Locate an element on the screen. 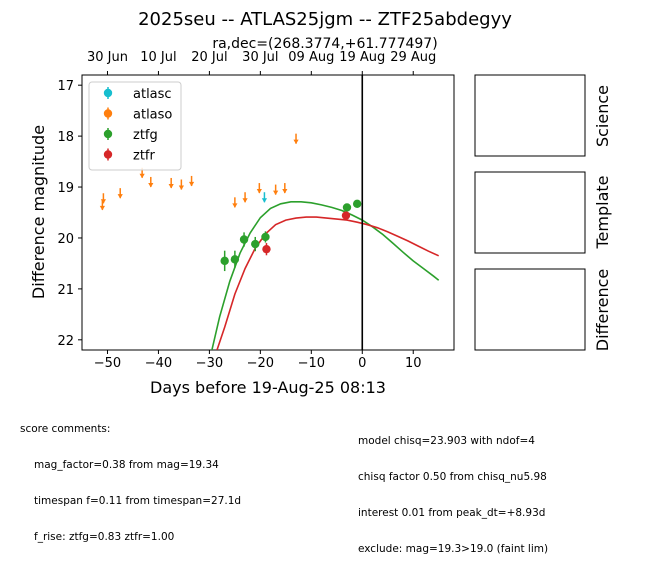 This screenshot has height=567, width=650. legend-entry: ztfg is located at coordinates (130, 135).